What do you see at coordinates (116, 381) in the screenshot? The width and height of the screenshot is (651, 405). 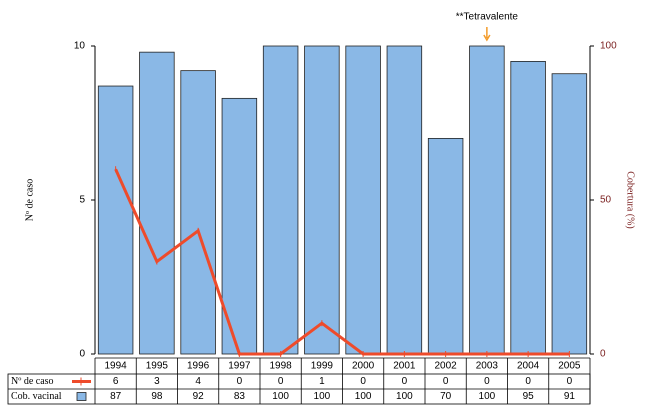 I see `table-value: 6` at bounding box center [116, 381].